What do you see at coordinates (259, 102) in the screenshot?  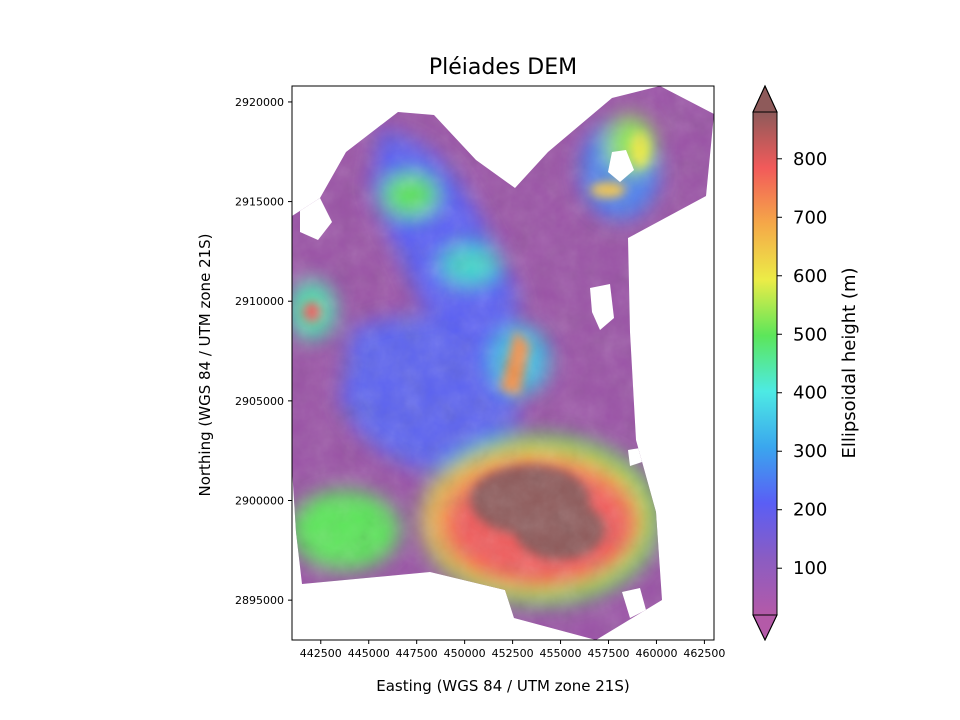 I see `y-tick-label: 2920000` at bounding box center [259, 102].